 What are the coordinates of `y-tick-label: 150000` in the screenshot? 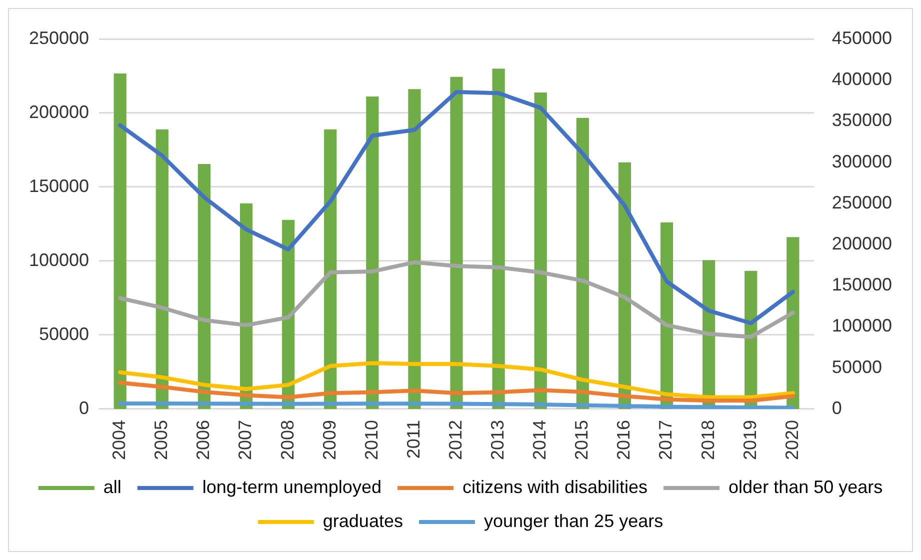 It's located at (59, 186).